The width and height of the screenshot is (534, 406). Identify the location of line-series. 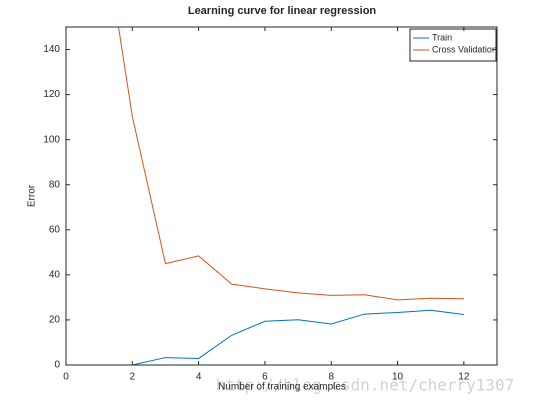
(281, 337).